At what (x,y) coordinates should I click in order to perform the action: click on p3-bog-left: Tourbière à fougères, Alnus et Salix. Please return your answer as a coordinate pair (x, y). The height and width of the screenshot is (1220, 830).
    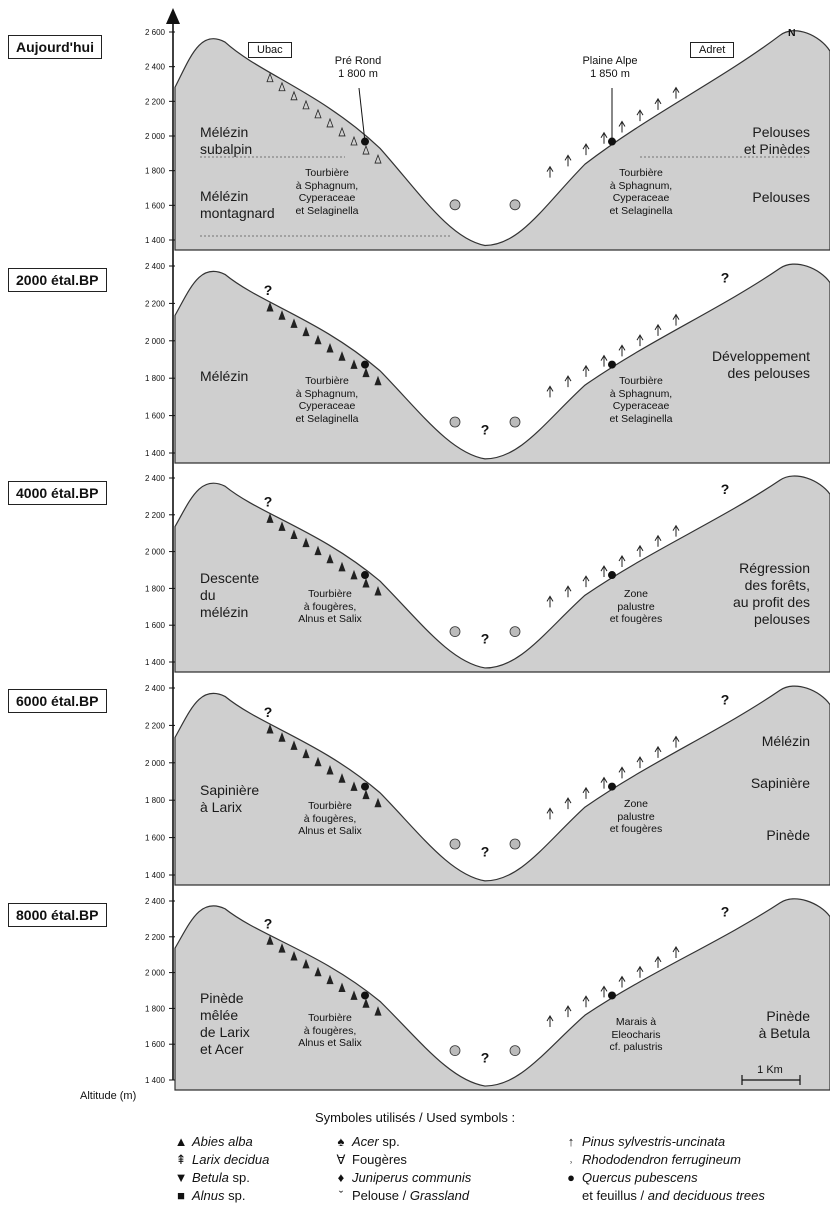
    Looking at the image, I should click on (330, 819).